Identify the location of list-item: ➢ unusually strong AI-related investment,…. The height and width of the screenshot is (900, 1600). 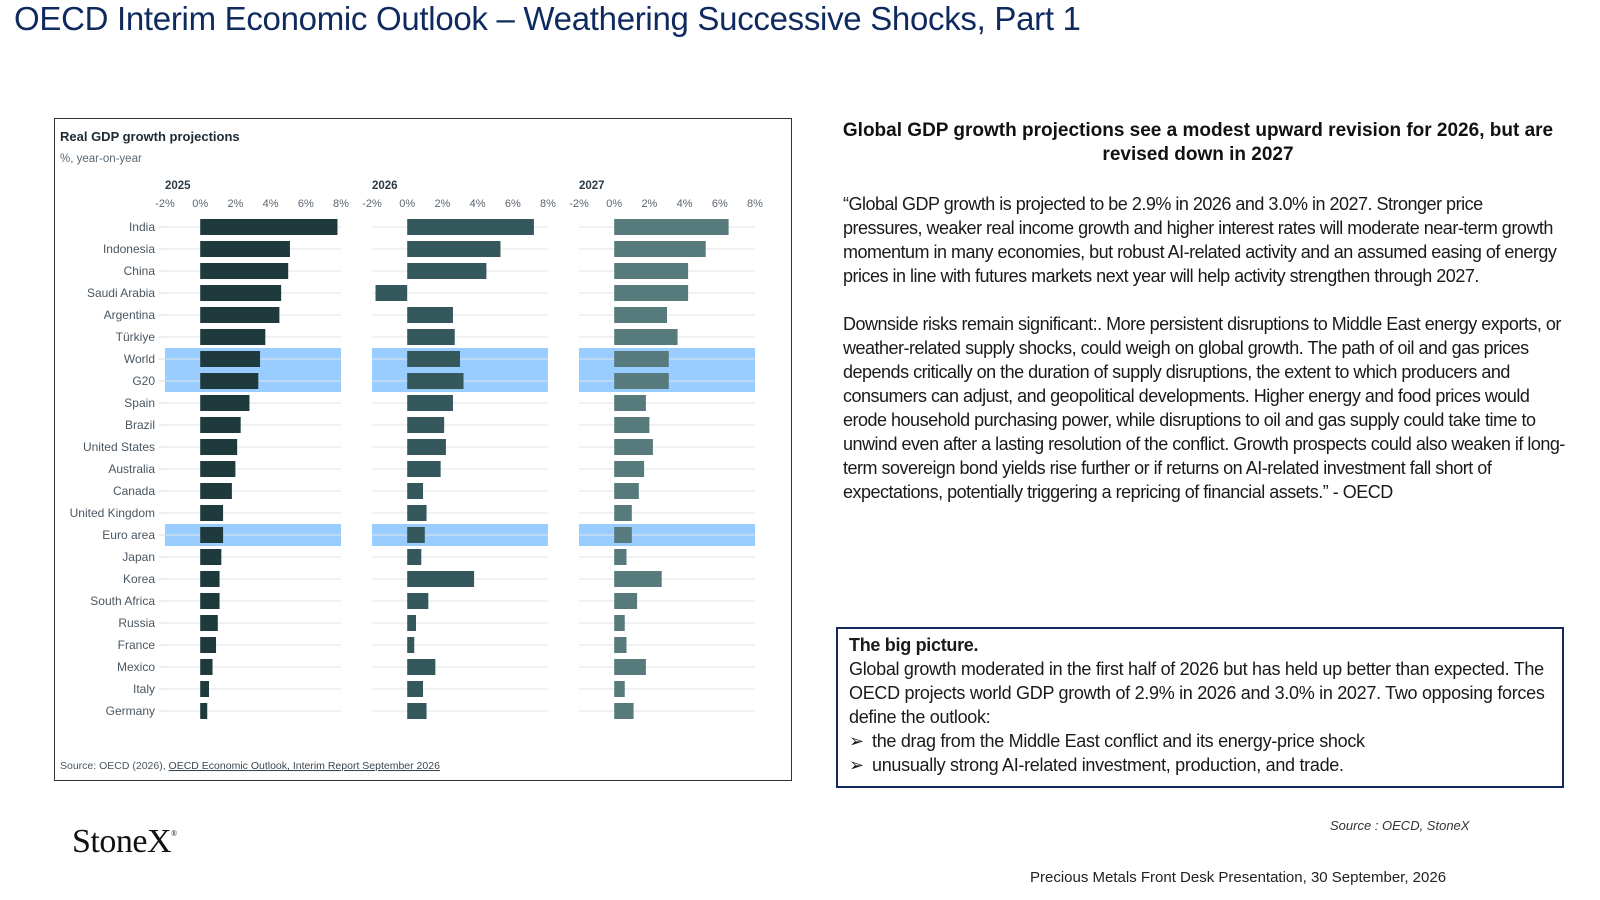
(1200, 765).